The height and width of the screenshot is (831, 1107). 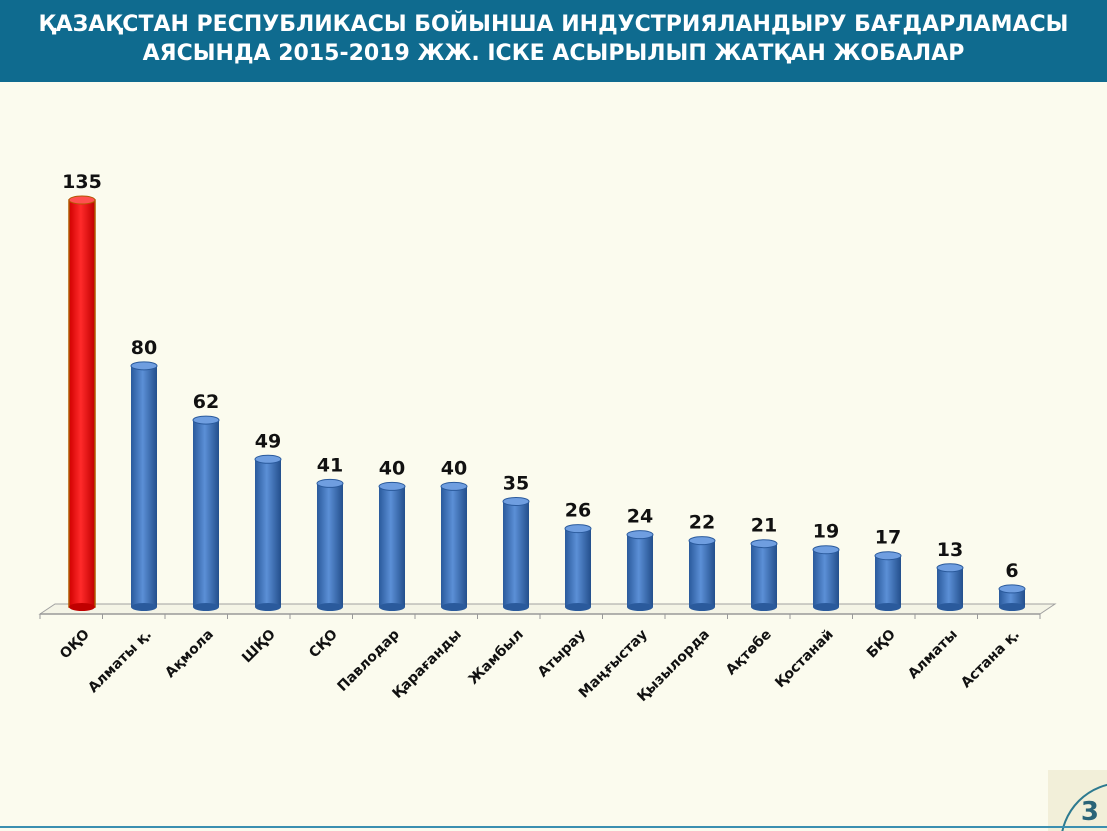 What do you see at coordinates (640, 517) in the screenshot?
I see `data-label: 24` at bounding box center [640, 517].